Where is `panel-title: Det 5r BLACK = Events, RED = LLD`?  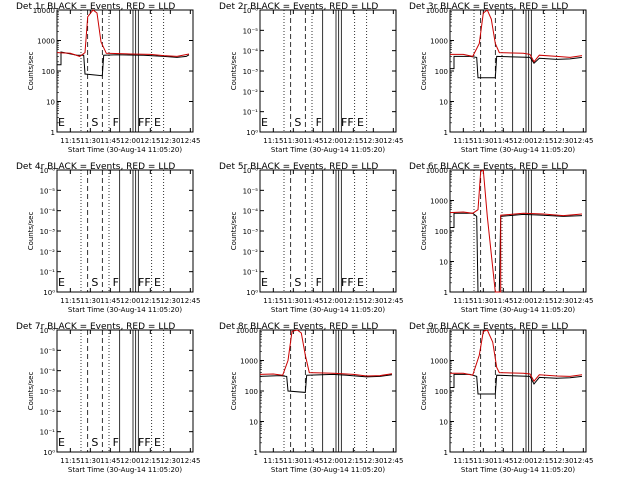
panel-title: Det 5r BLACK = Events, RED = LLD is located at coordinates (298, 167).